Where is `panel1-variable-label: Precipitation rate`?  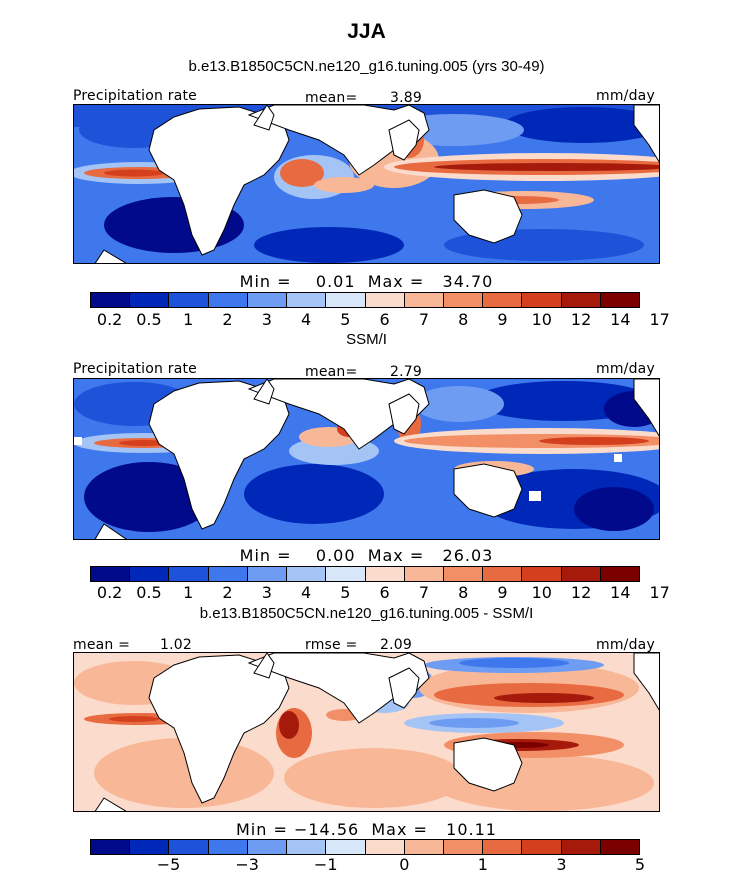 panel1-variable-label: Precipitation rate is located at coordinates (135, 96).